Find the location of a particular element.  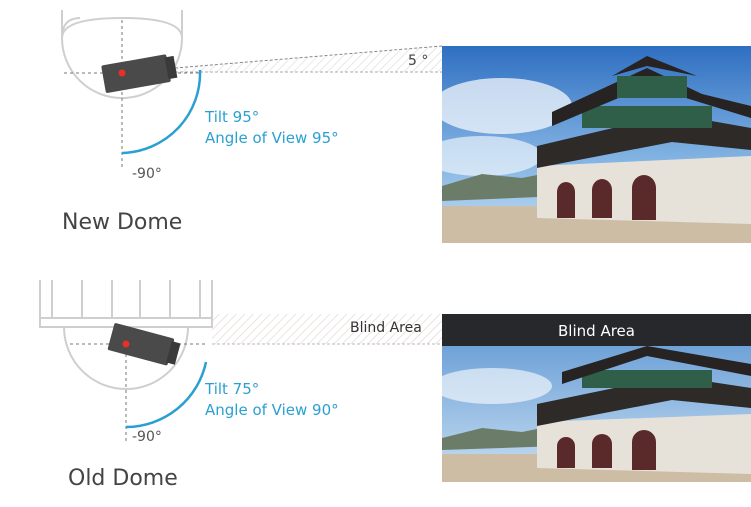

tilt-label: Tilt 95° is located at coordinates (232, 117).